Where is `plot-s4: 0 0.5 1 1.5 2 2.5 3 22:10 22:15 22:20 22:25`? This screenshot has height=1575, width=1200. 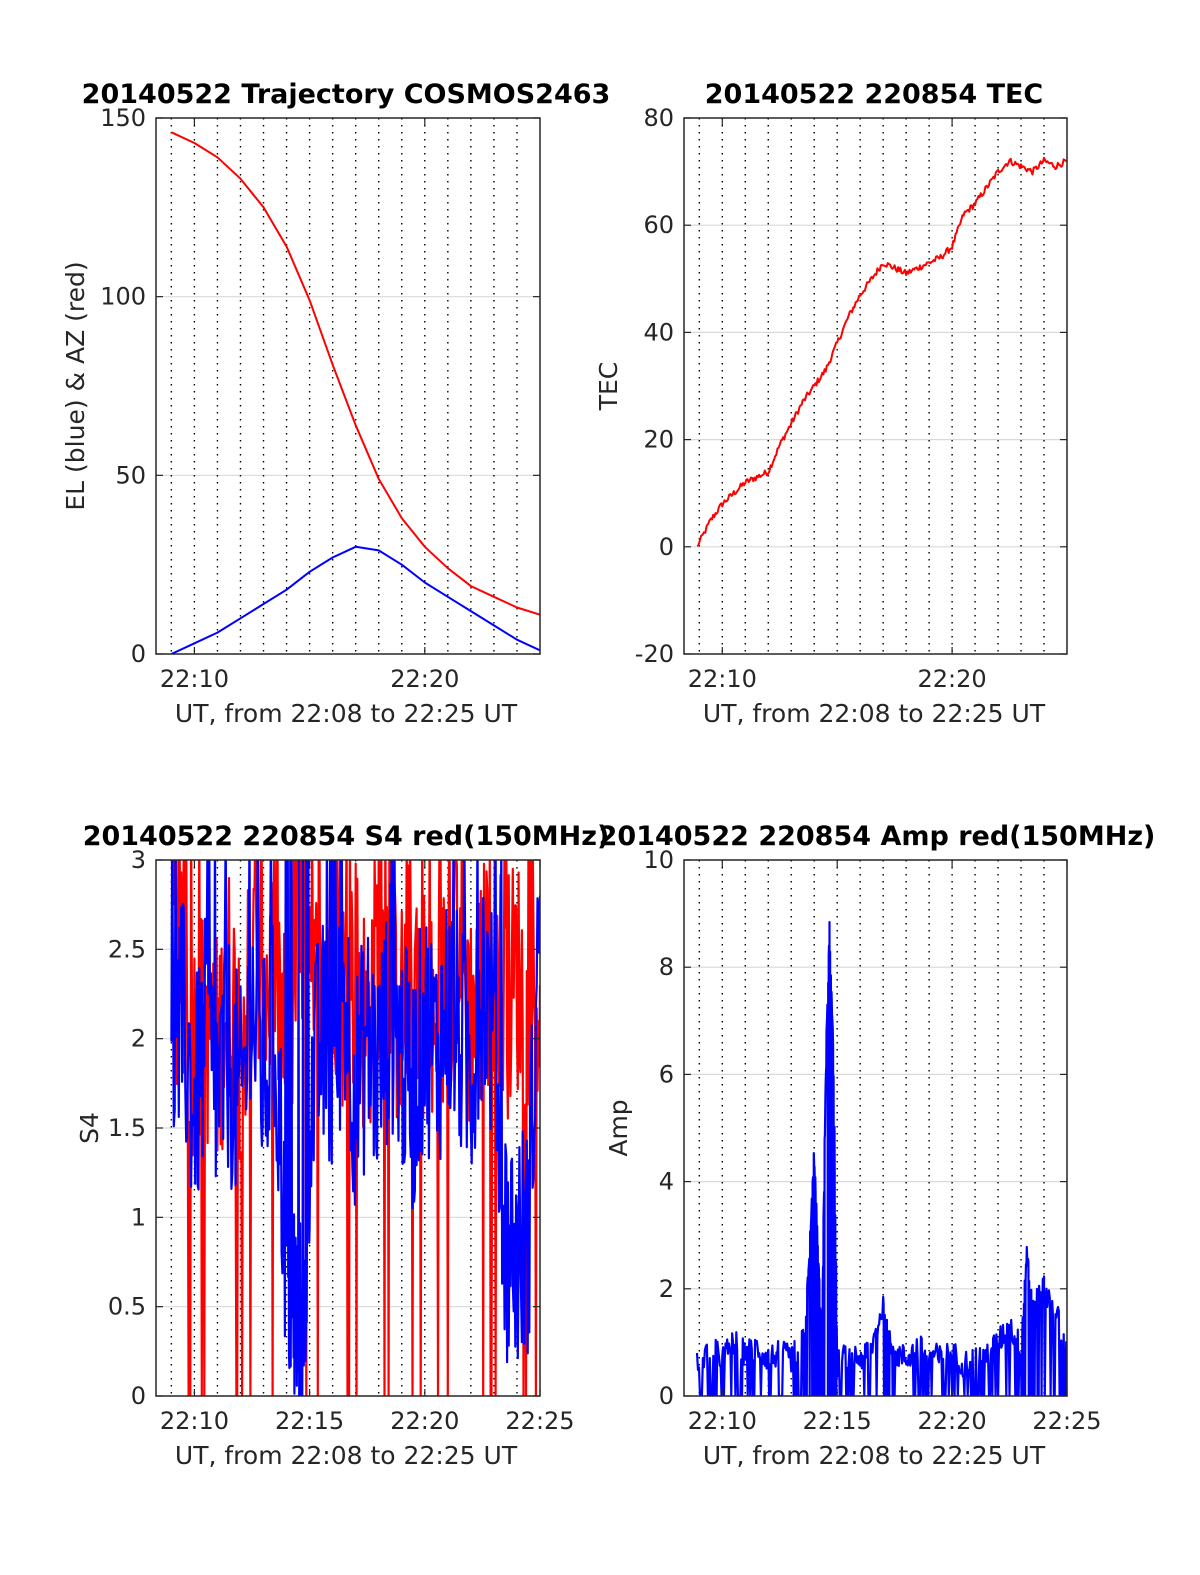 plot-s4: 0 0.5 1 1.5 2 2.5 3 22:10 22:15 22:20 22:25 is located at coordinates (341, 1140).